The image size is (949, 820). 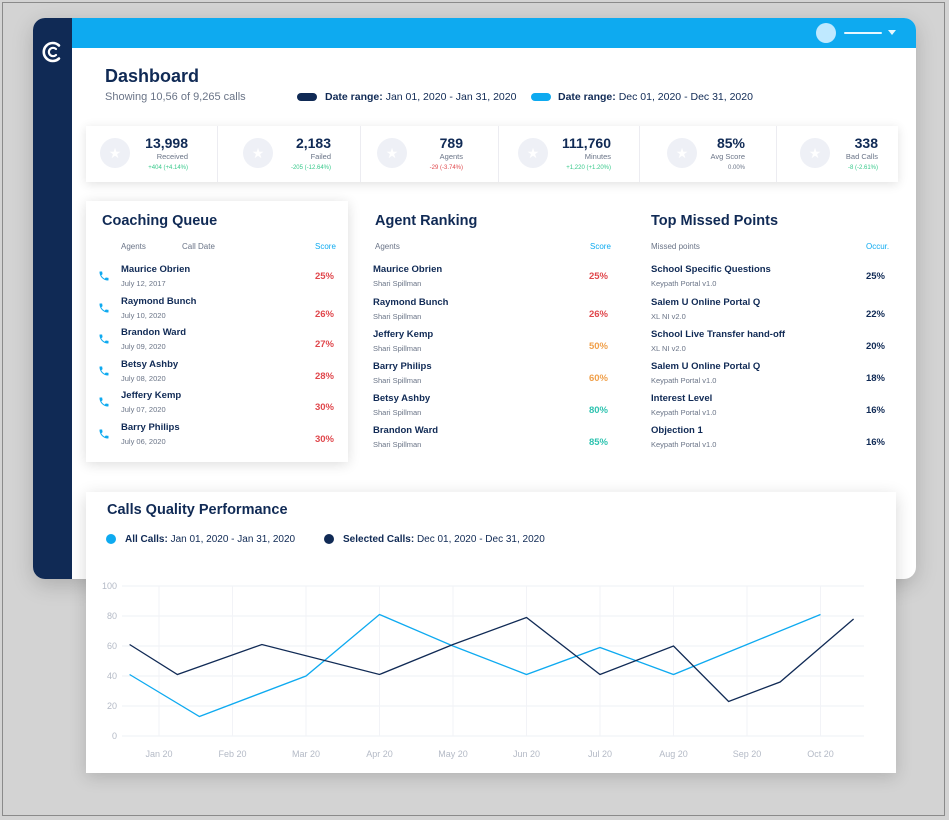 What do you see at coordinates (451, 143) in the screenshot?
I see `stat-value: 789` at bounding box center [451, 143].